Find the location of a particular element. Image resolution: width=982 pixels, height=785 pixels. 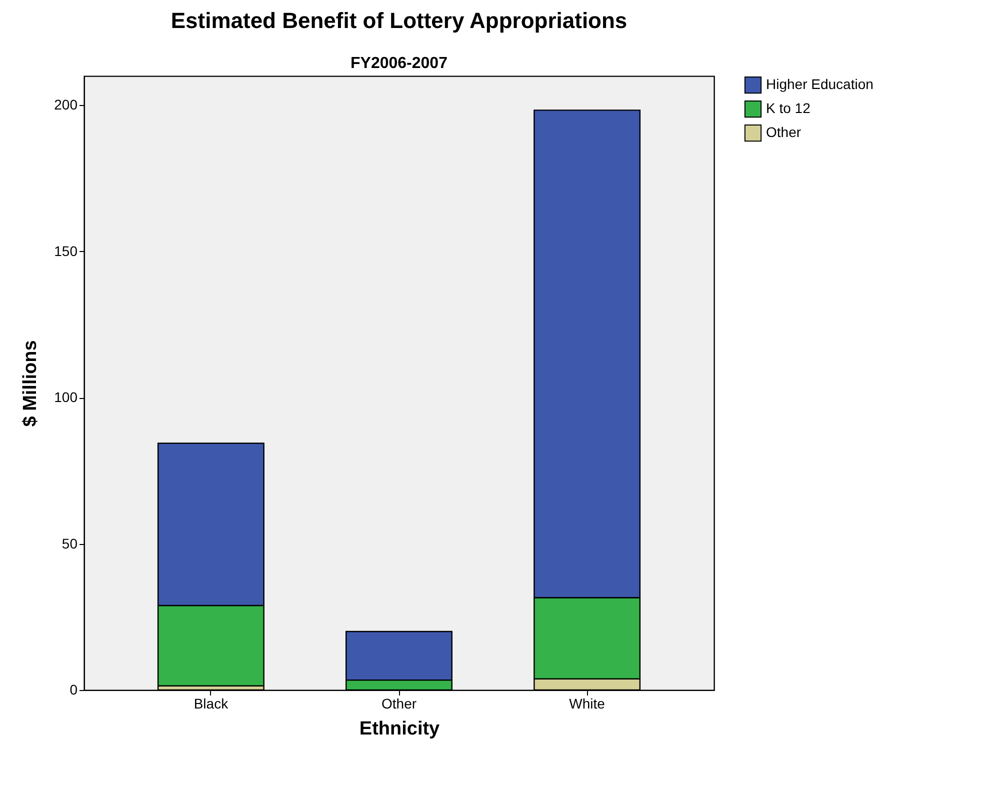

chart-title: Estimated Benefit of Lottery Appropriations is located at coordinates (399, 20).